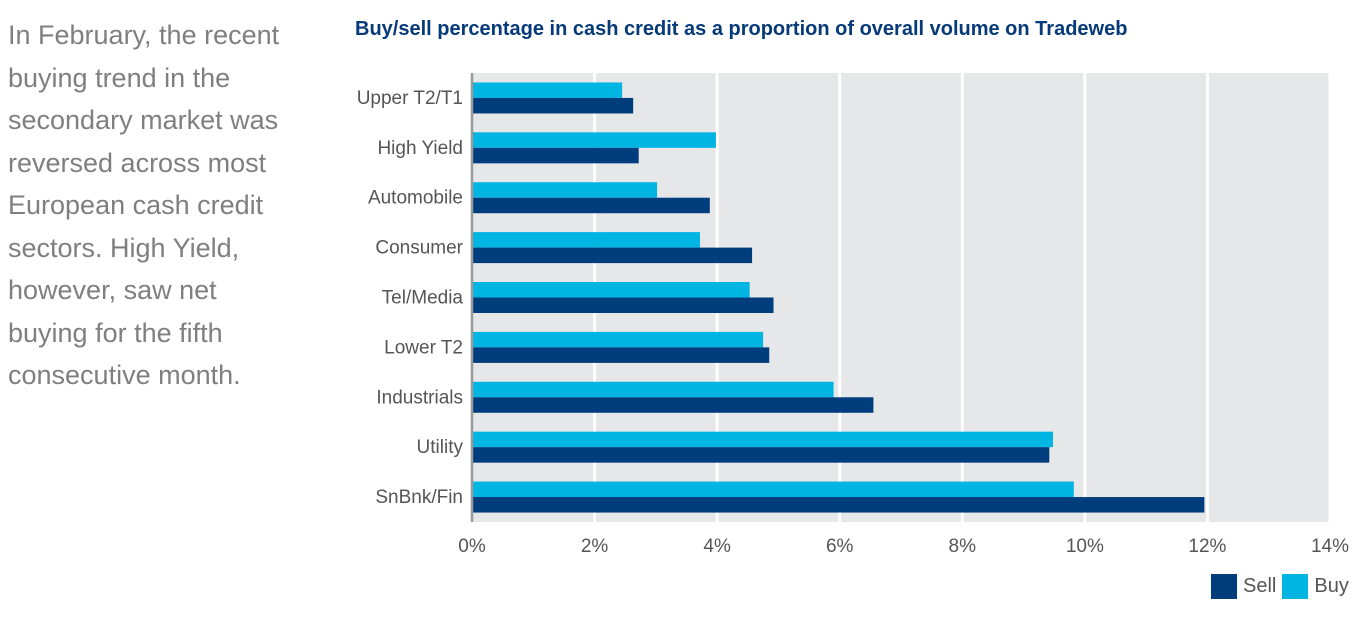  I want to click on legend: Sell Buy, so click(1283, 586).